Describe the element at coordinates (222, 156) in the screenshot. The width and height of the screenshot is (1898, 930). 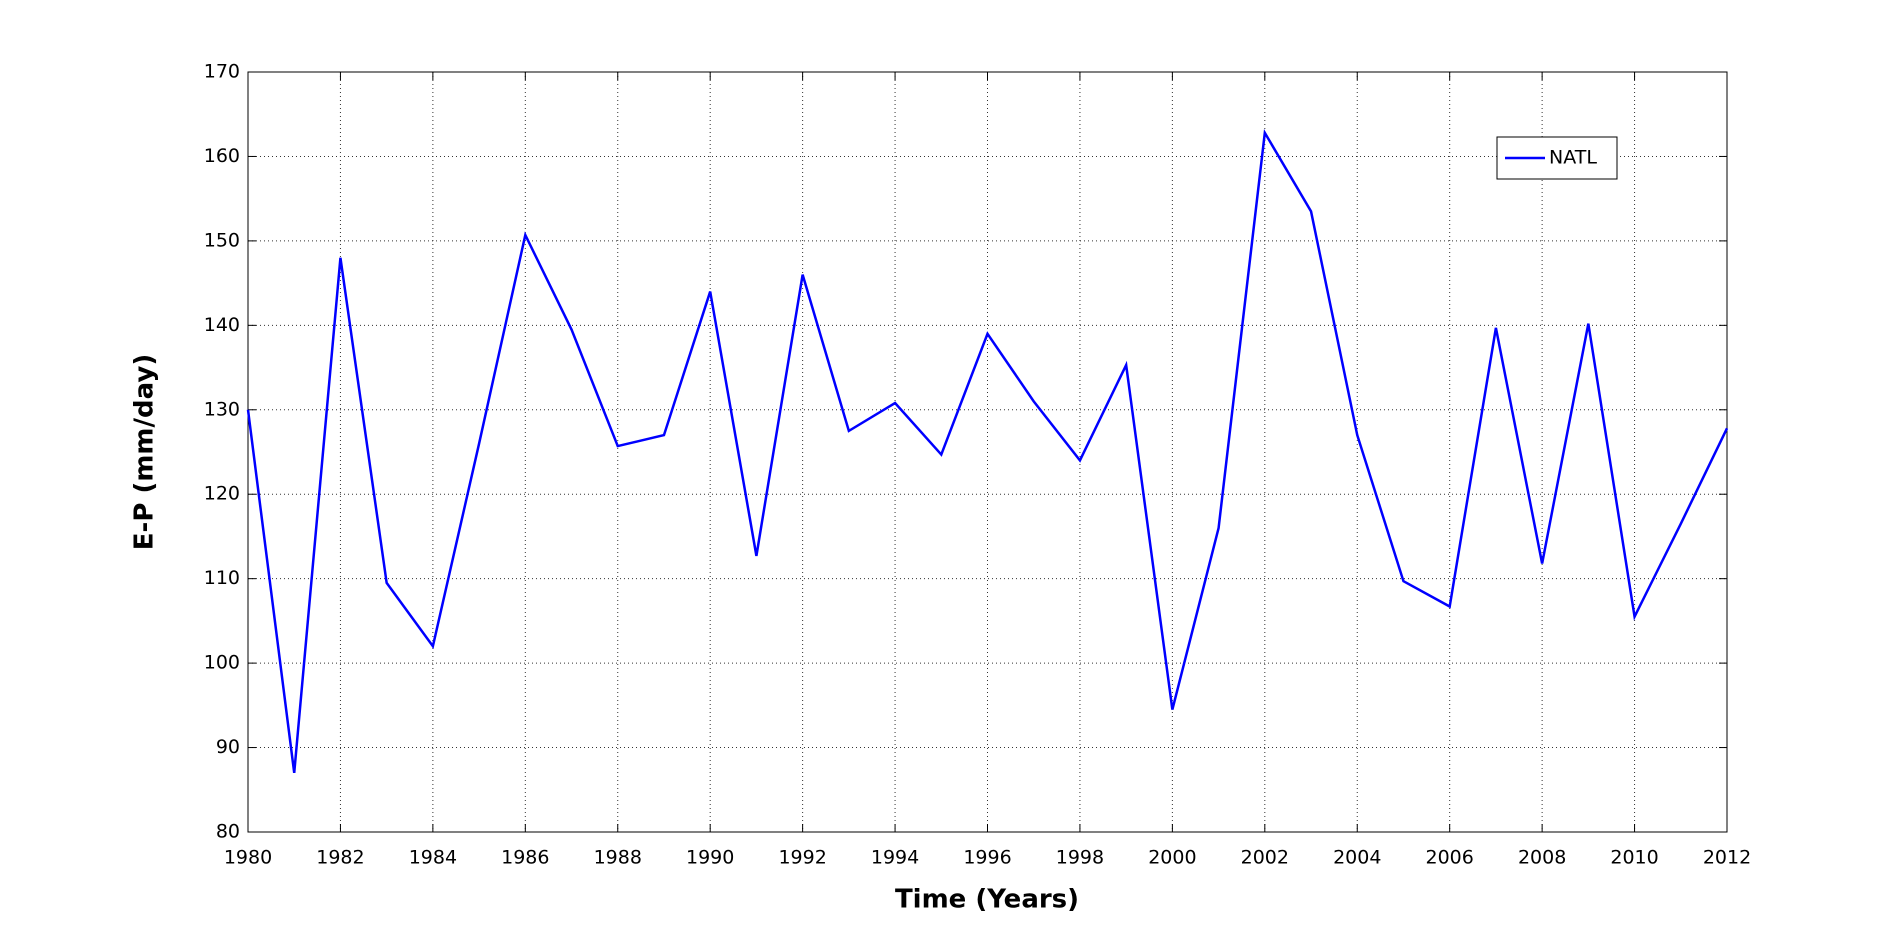
I see `y-tick-label: 160` at that location.